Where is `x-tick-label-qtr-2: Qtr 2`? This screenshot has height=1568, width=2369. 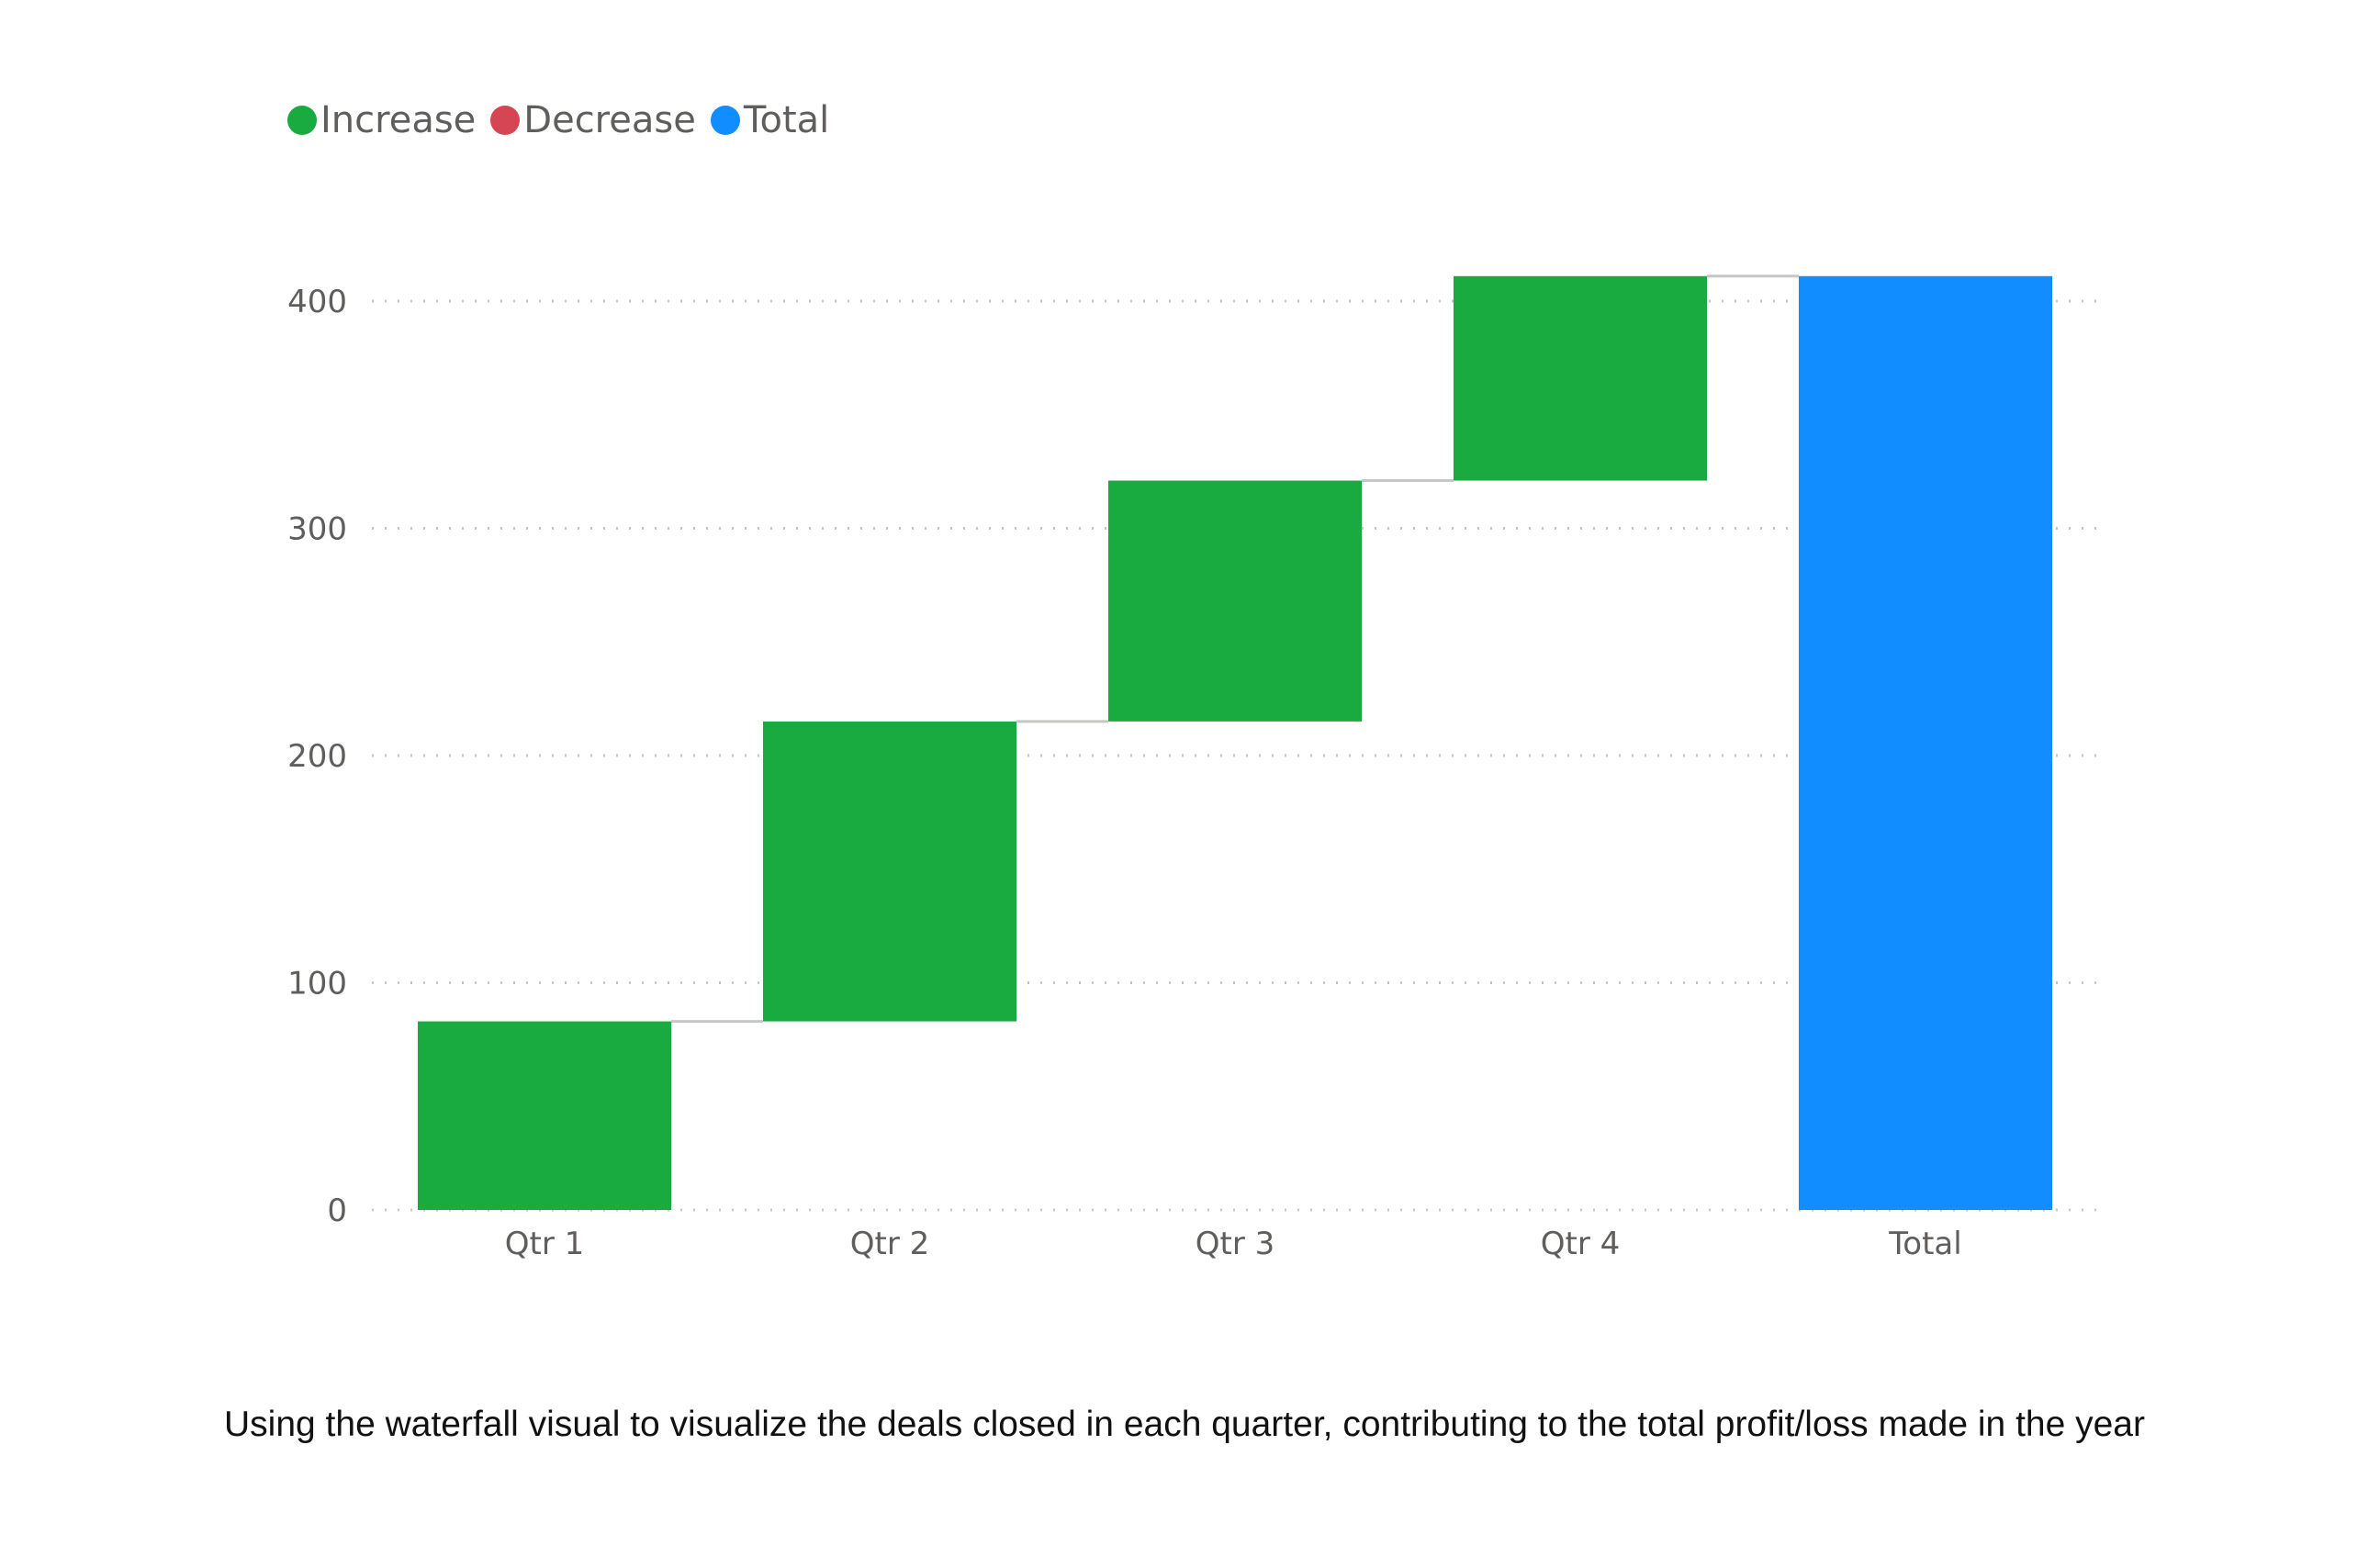
x-tick-label-qtr-2: Qtr 2 is located at coordinates (890, 1244).